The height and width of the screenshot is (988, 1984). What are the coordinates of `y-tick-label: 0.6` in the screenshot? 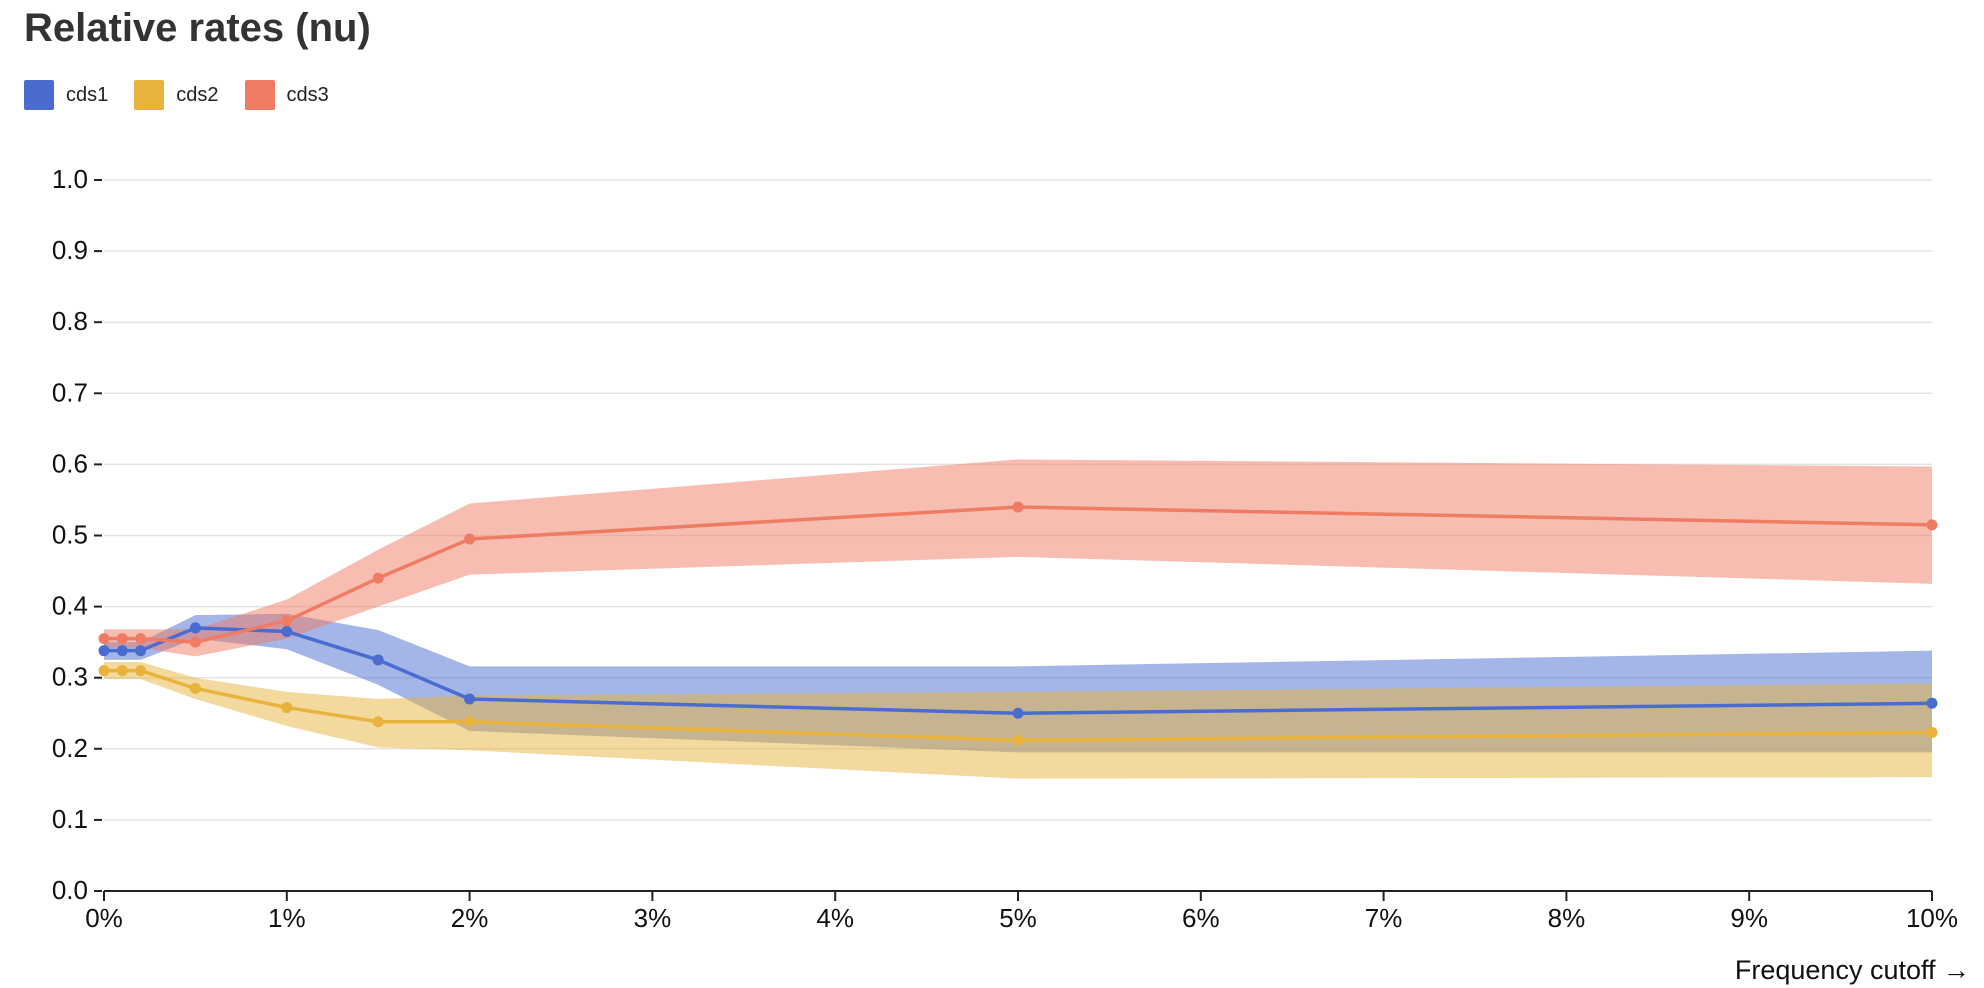 It's located at (70, 463).